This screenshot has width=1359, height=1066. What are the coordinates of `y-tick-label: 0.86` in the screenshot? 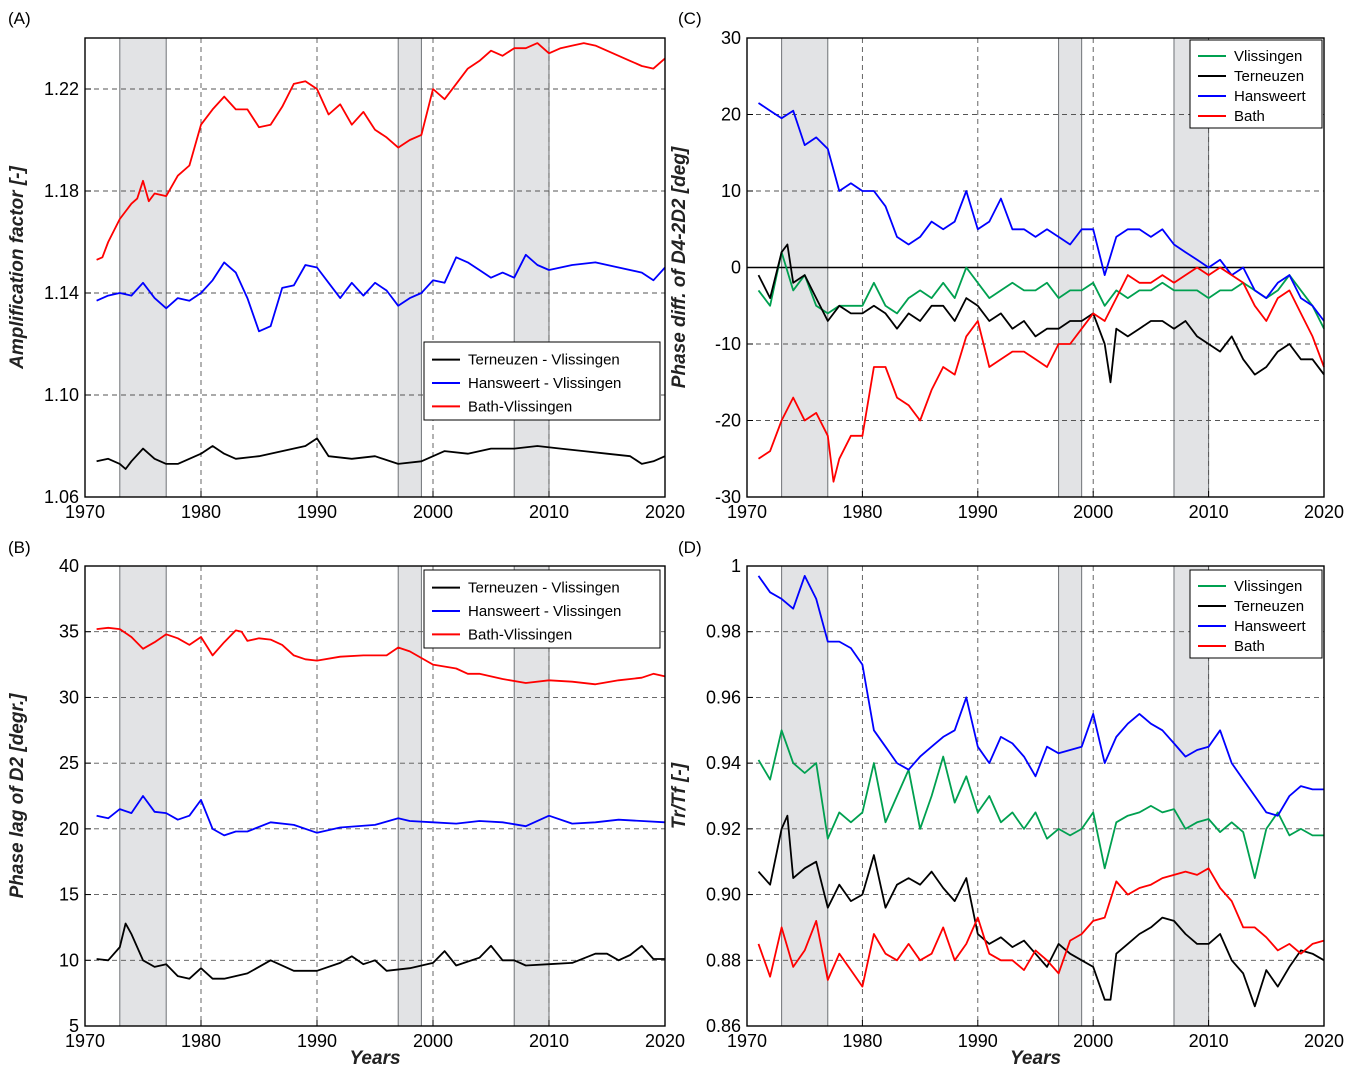 It's located at (723, 1026).